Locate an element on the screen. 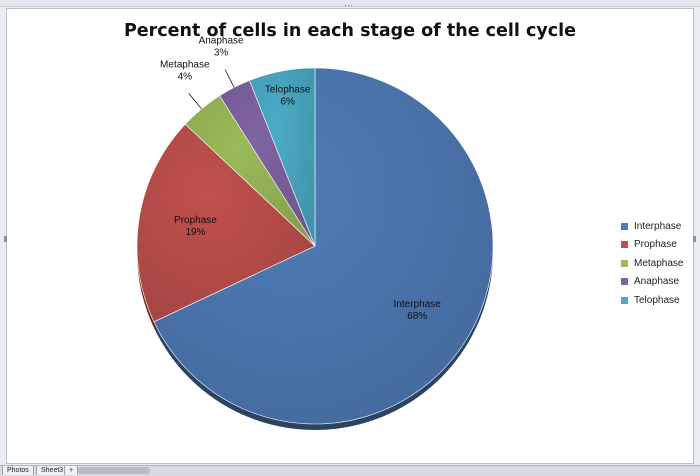 The height and width of the screenshot is (476, 700). pie-slice-telophase is located at coordinates (282, 157).